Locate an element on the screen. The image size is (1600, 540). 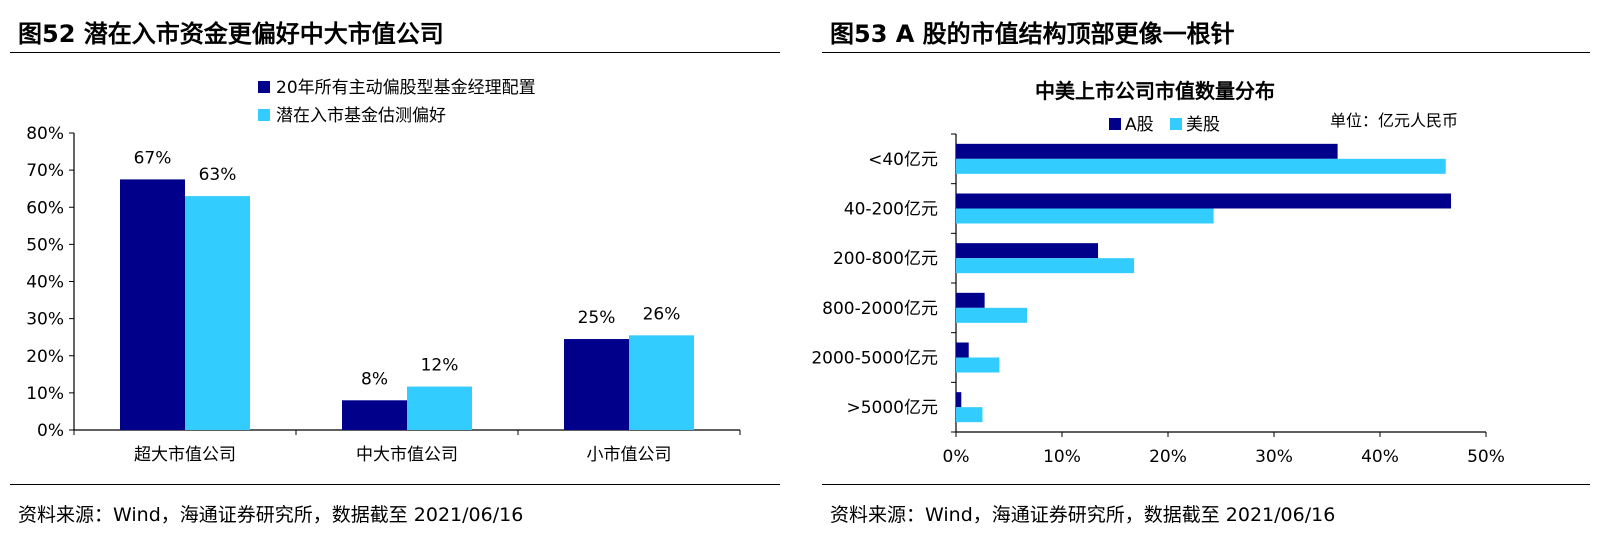
figure-title: 图53 A 股的市值结构顶部更像一根针 is located at coordinates (1032, 34).